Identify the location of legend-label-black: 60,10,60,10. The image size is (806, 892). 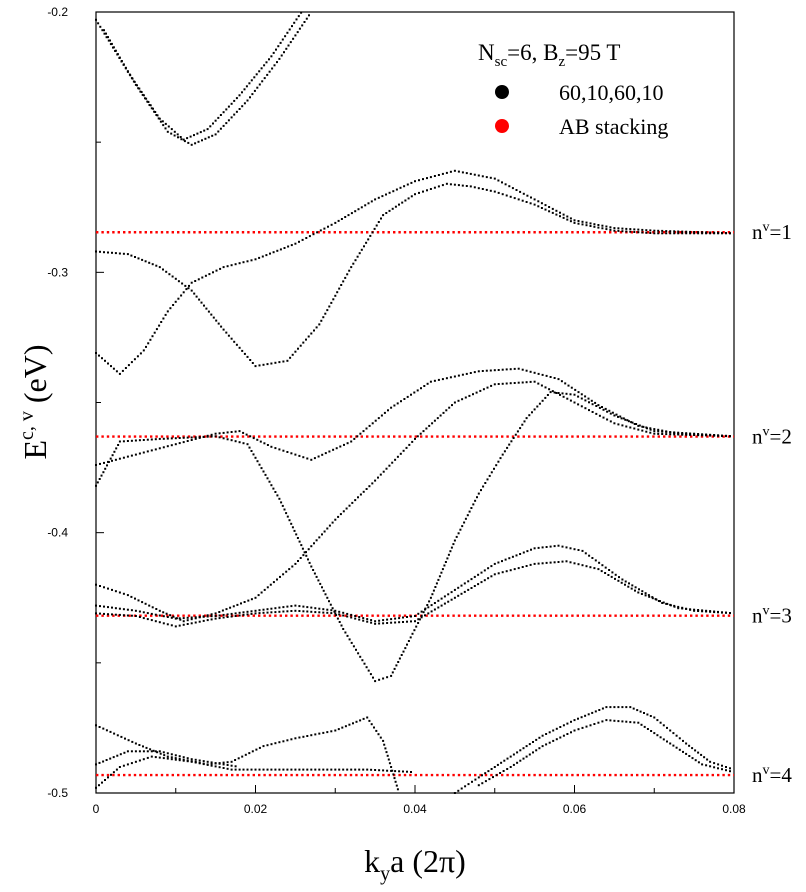
(611, 92).